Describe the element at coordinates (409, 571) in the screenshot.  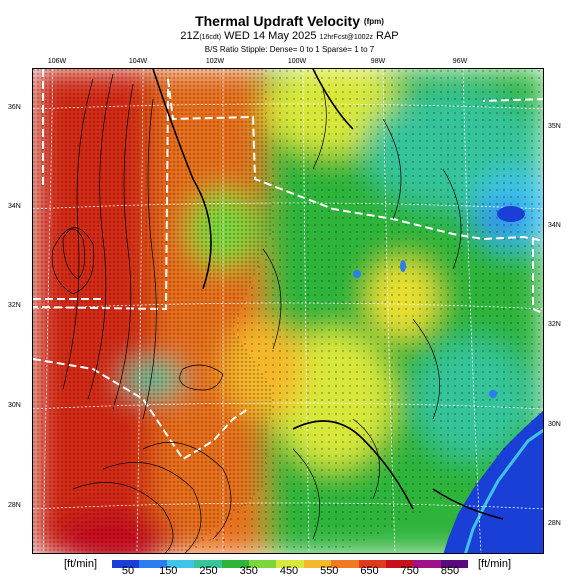
I see `colorbar-tick-label: 750` at that location.